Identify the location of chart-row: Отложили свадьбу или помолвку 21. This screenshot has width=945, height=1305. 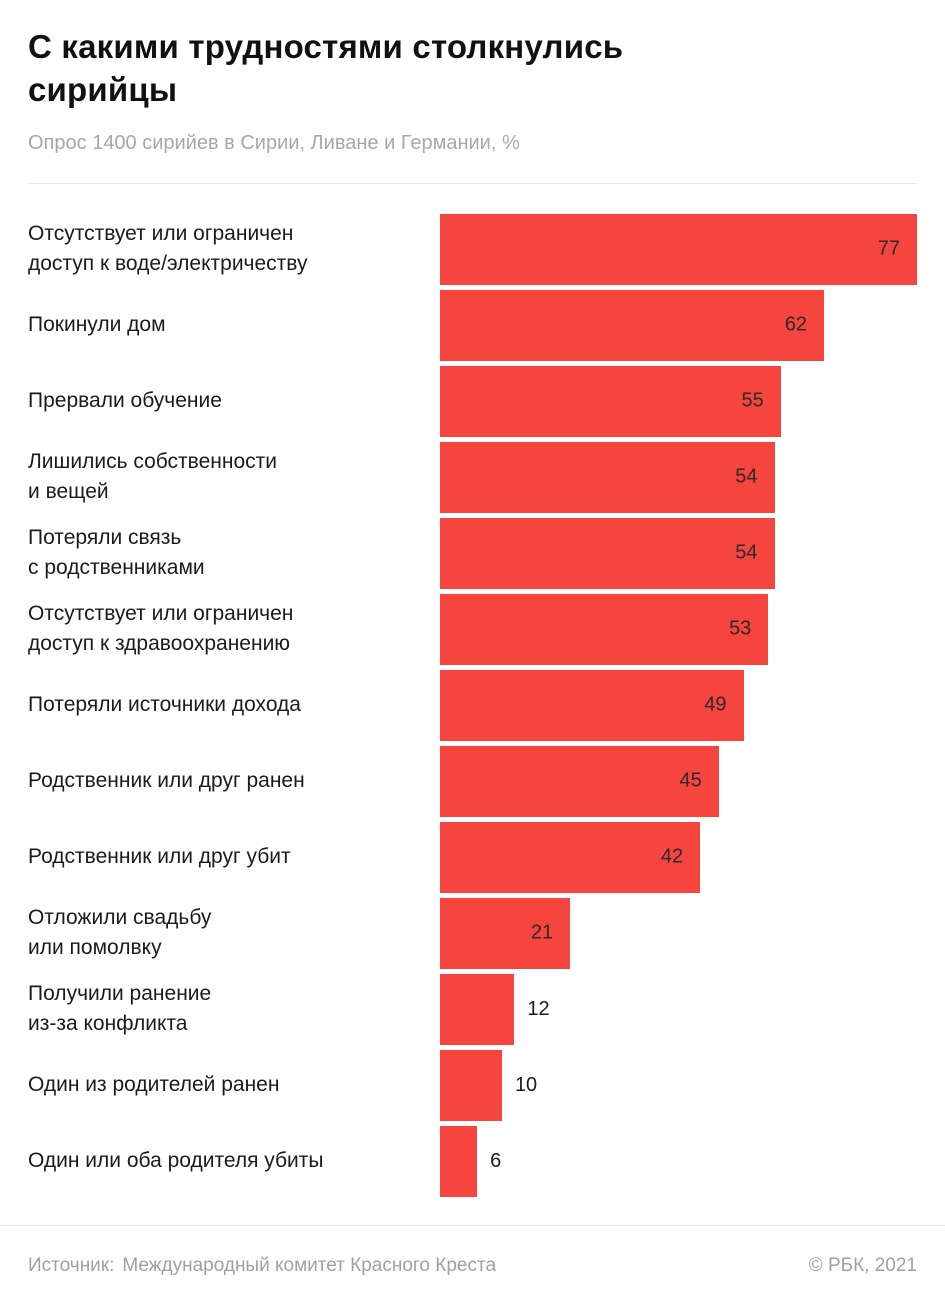
(472, 933).